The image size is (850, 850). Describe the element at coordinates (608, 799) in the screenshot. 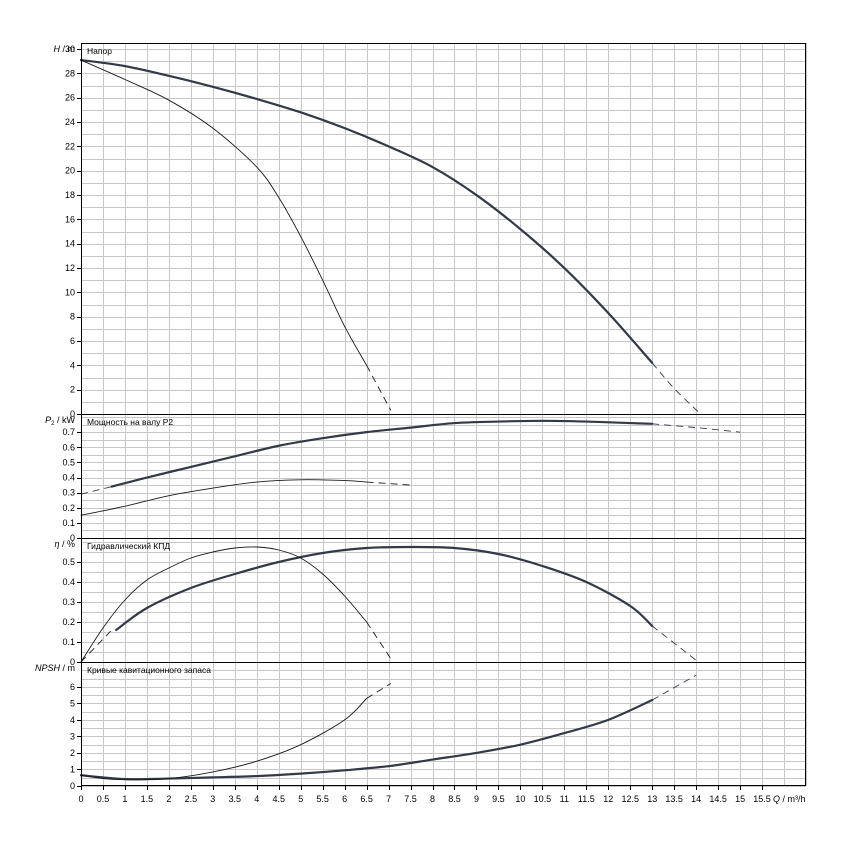

I see `x-tick-label: 12` at that location.